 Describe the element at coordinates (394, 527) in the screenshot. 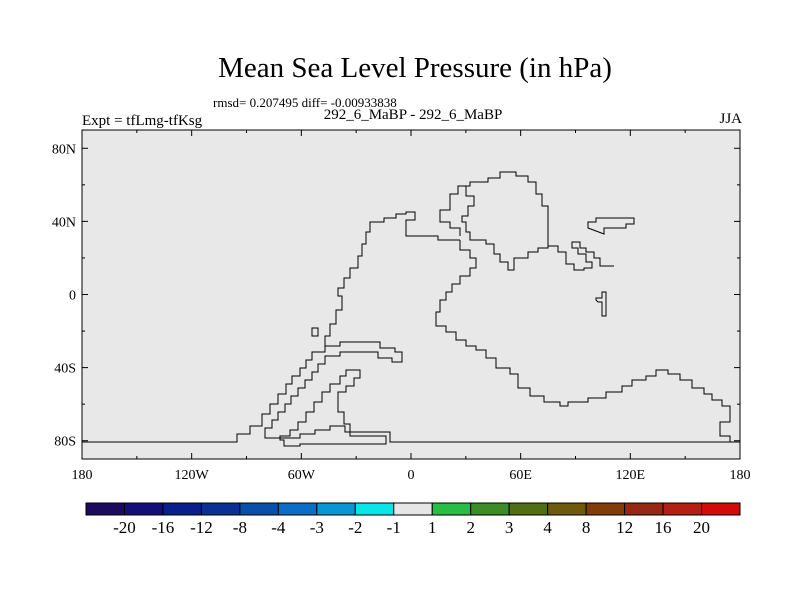

I see `colorbar-label: -1` at that location.